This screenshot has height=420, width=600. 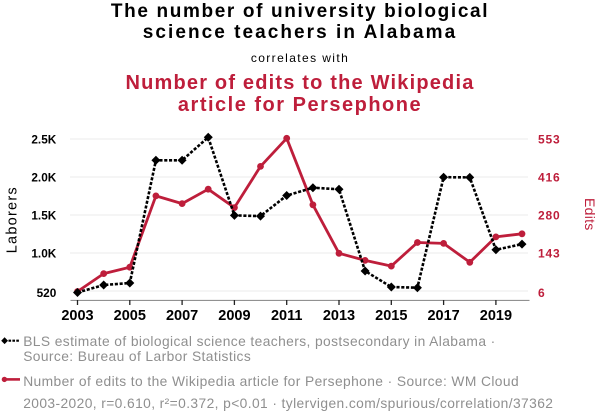 I want to click on svg-text: 6, so click(x=541, y=293).